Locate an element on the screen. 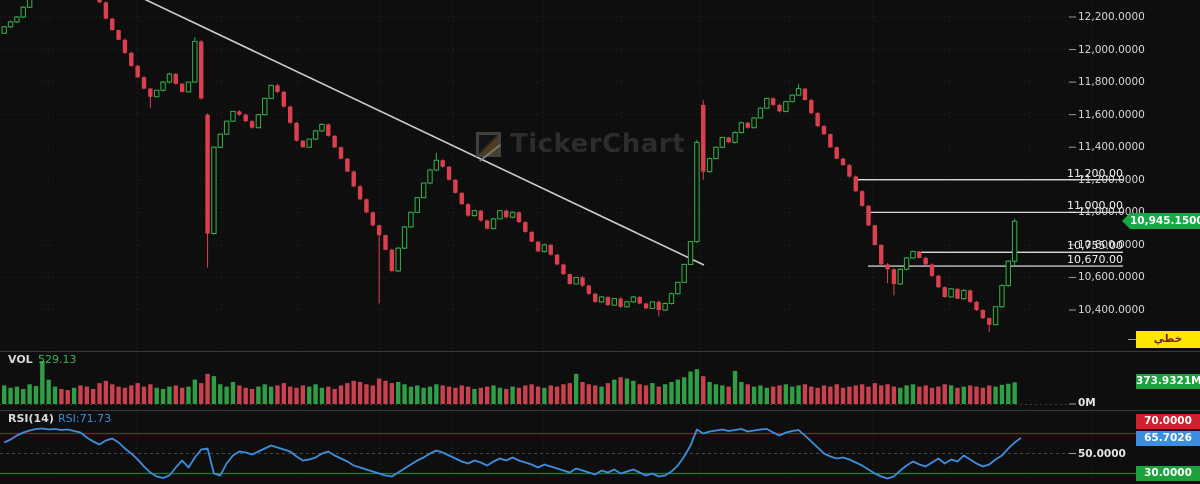 This screenshot has width=1200, height=484. rsi-line is located at coordinates (512, 453).